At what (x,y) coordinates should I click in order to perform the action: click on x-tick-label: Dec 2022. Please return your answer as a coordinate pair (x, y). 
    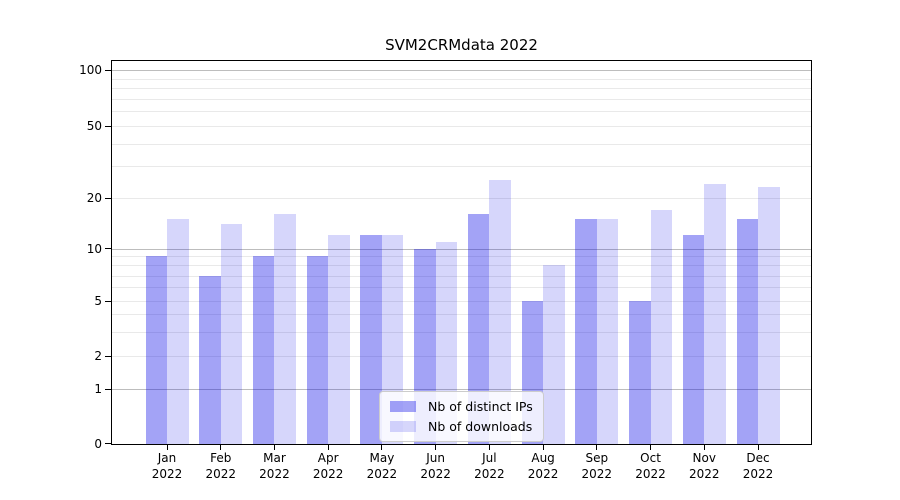
    Looking at the image, I should click on (758, 466).